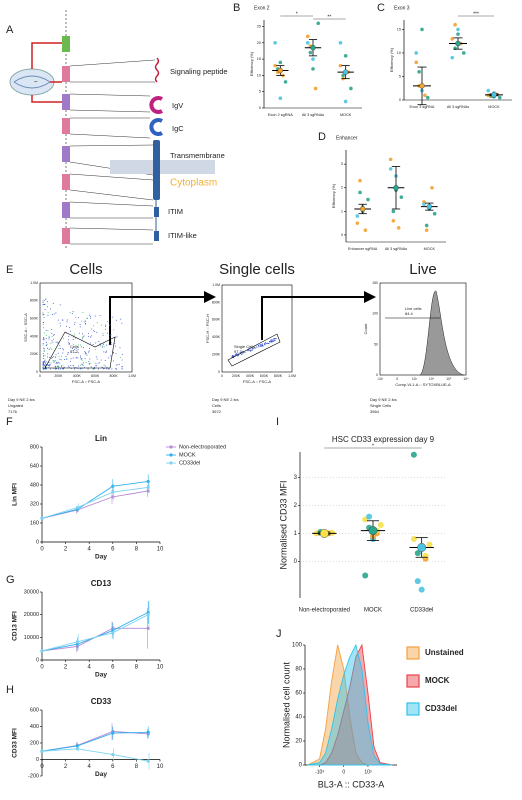 The image size is (522, 800). What do you see at coordinates (298, 742) in the screenshot?
I see `y-tick-label: 20` at bounding box center [298, 742].